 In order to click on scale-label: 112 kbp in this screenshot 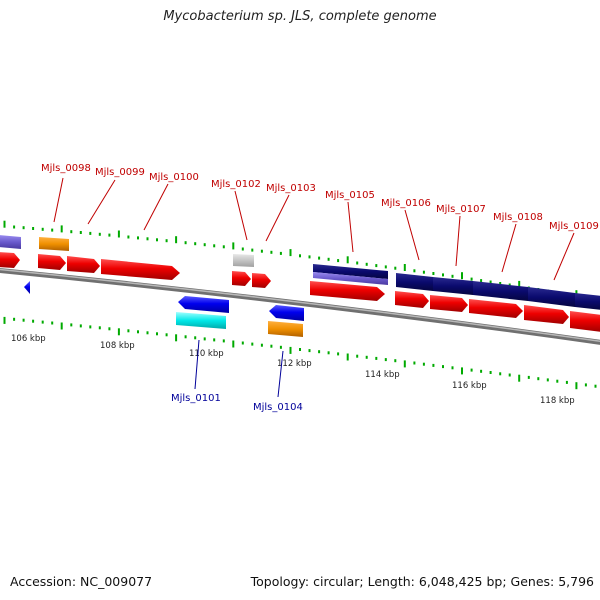, I will do `click(294, 364)`.